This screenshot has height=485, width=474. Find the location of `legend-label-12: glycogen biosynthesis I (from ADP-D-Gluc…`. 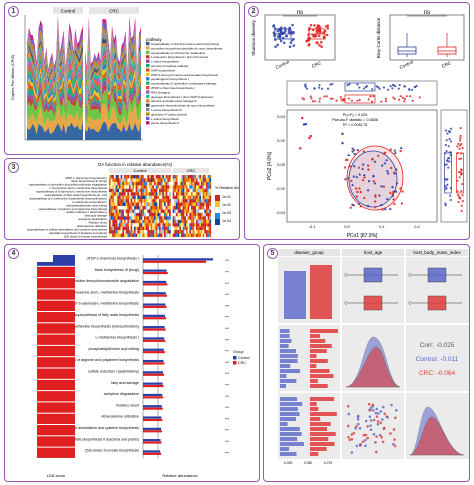

legend-label-12: glycogen biosynthesis I (from ADP-D-Gluc… is located at coordinates (182, 97).